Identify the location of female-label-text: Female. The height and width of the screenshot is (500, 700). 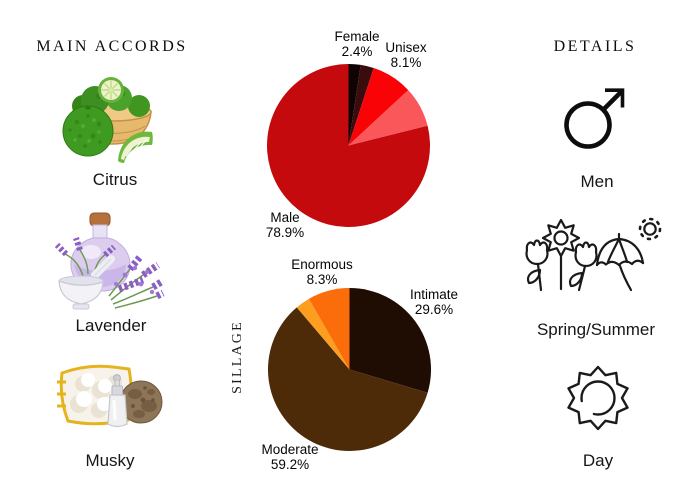
(357, 36).